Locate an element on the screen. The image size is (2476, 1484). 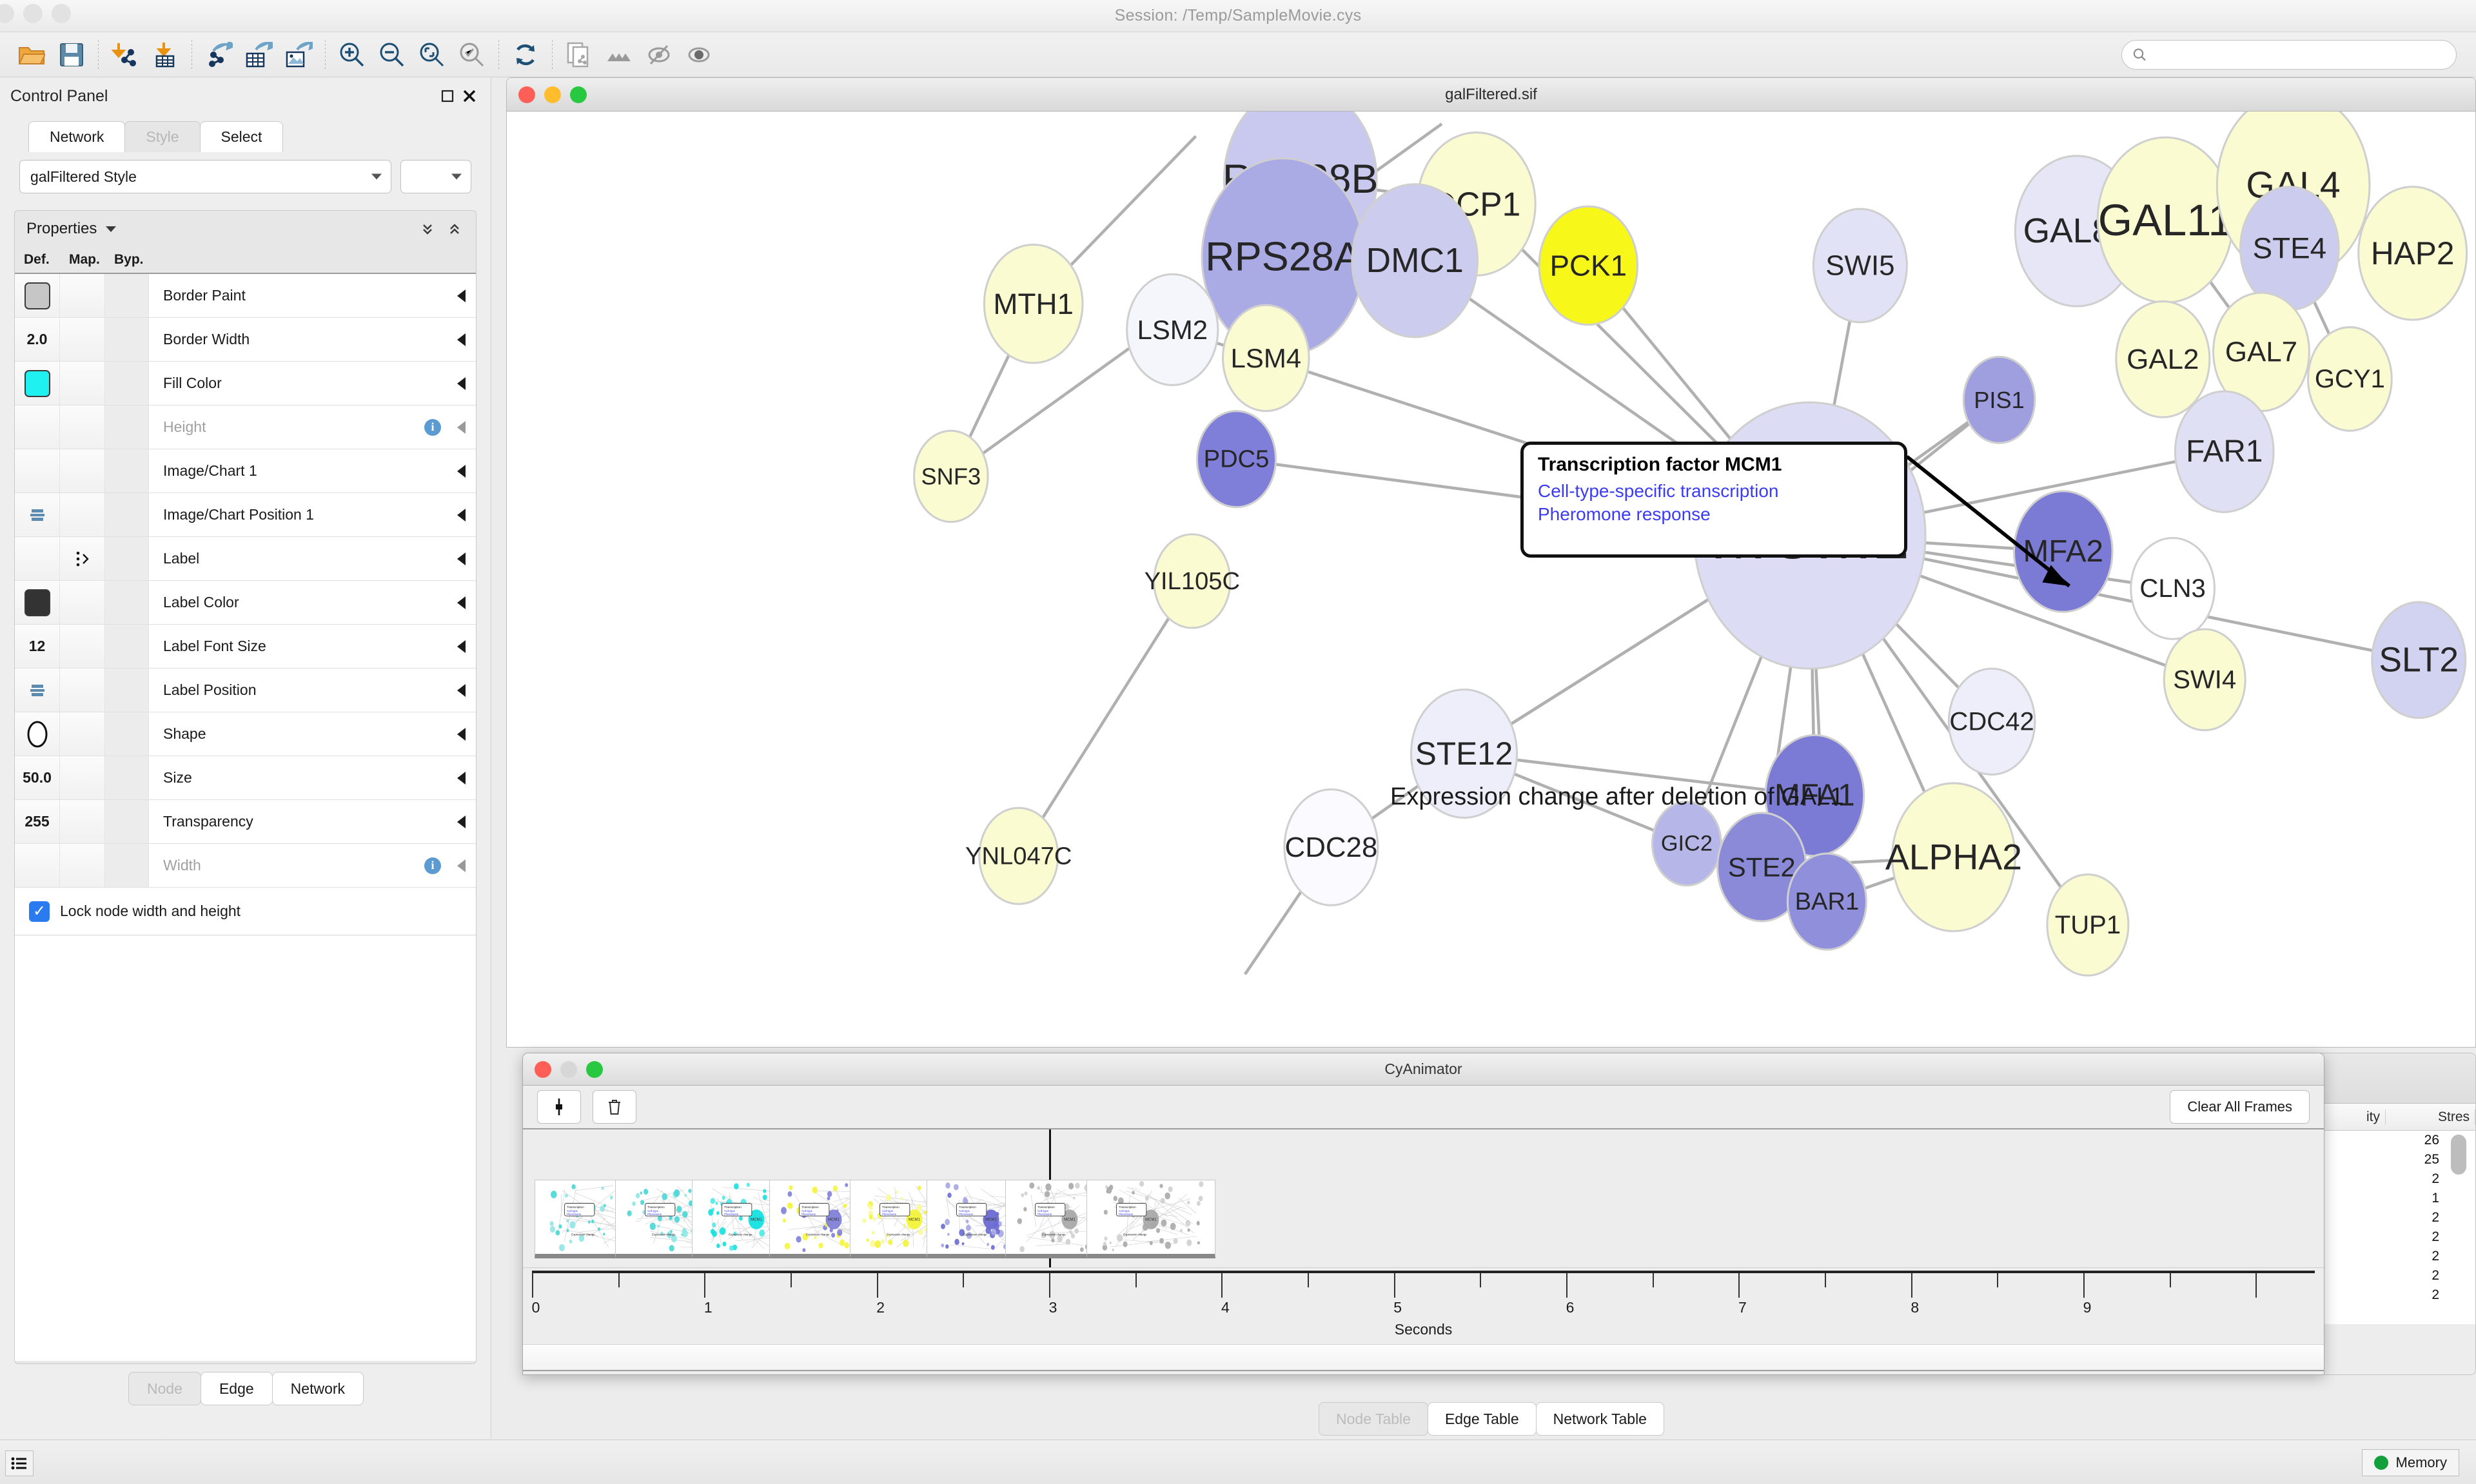
tab-edge: Edge is located at coordinates (236, 1388).